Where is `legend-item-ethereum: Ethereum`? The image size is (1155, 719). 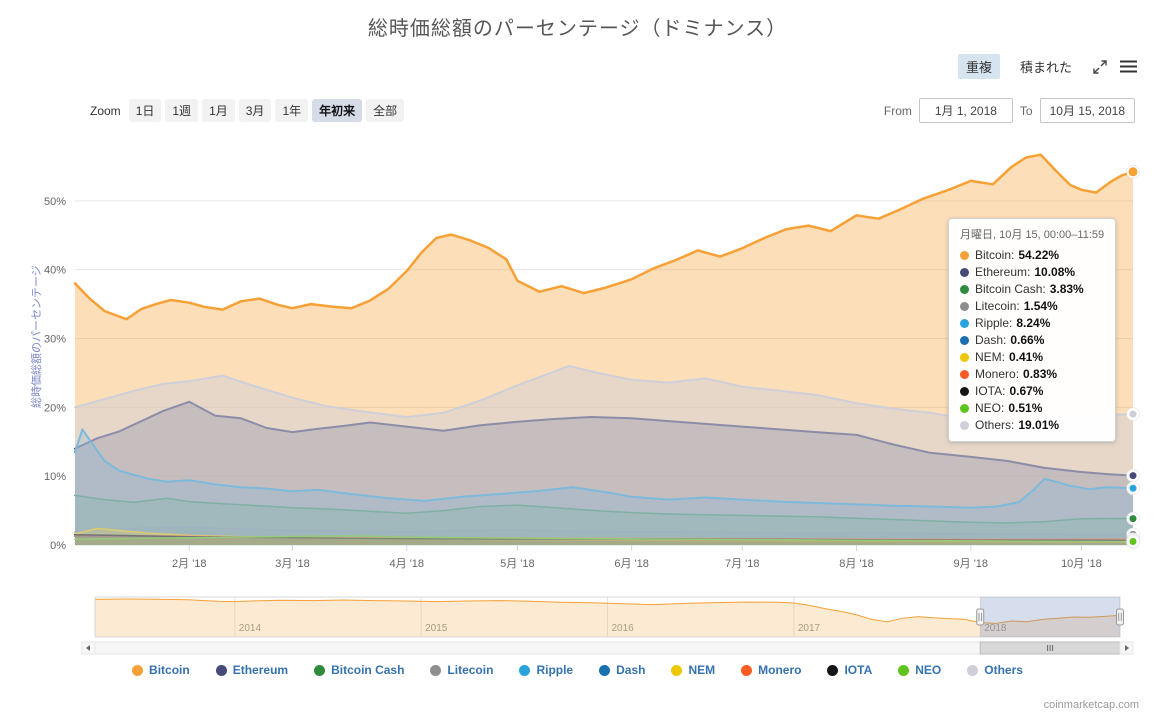 legend-item-ethereum: Ethereum is located at coordinates (252, 670).